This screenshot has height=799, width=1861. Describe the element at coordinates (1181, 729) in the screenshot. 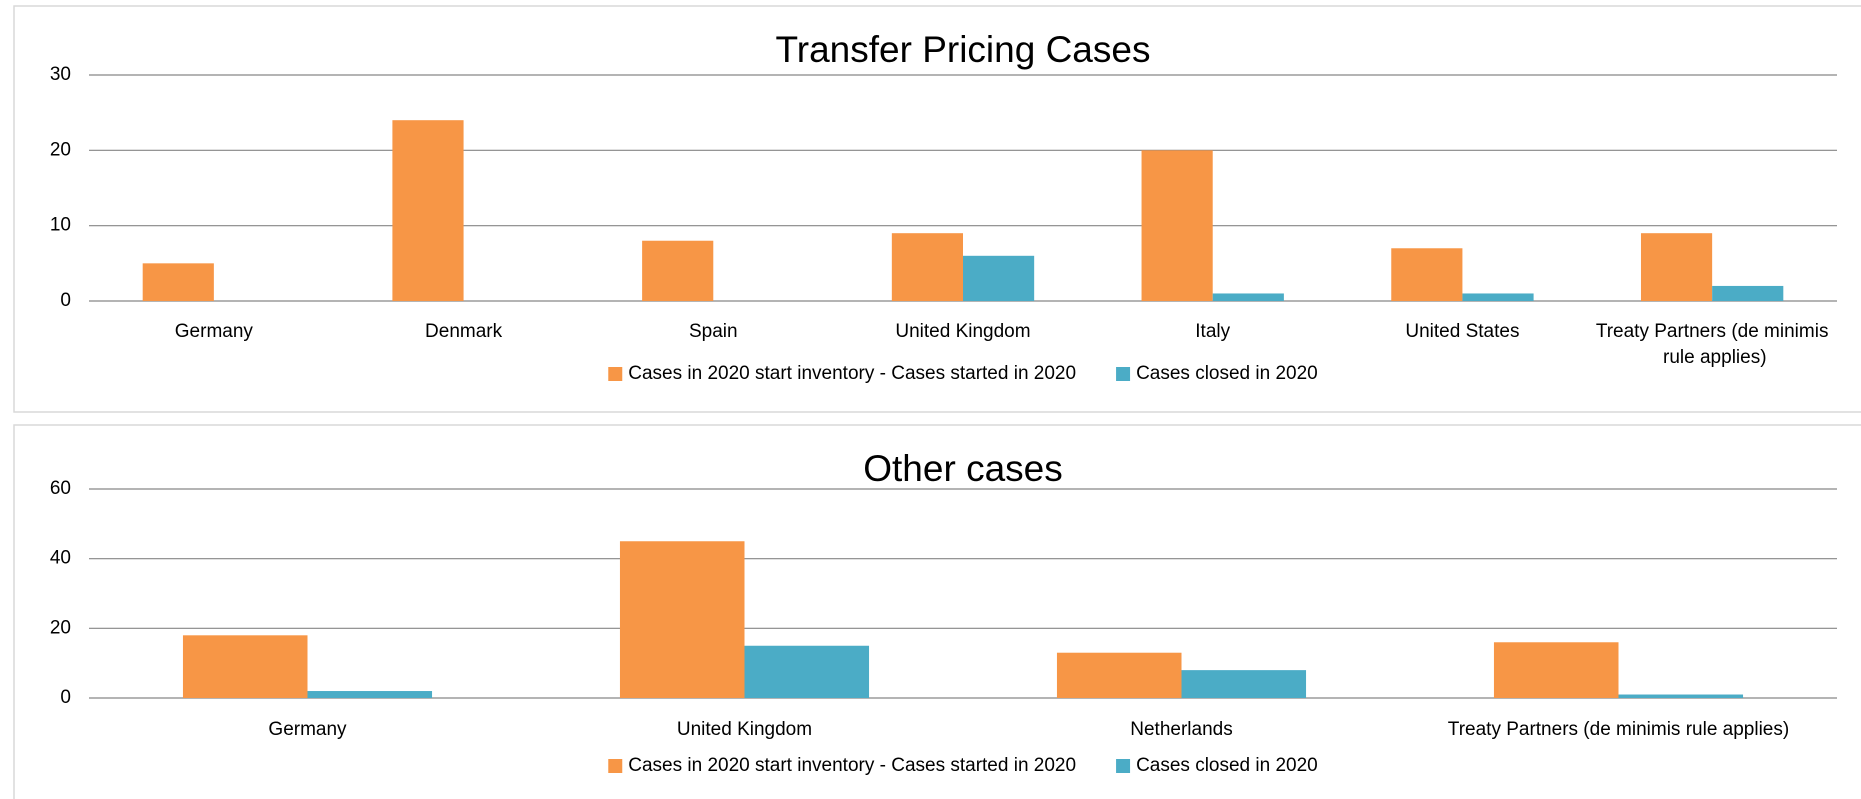

I see `x-tick-label: Netherlands` at that location.